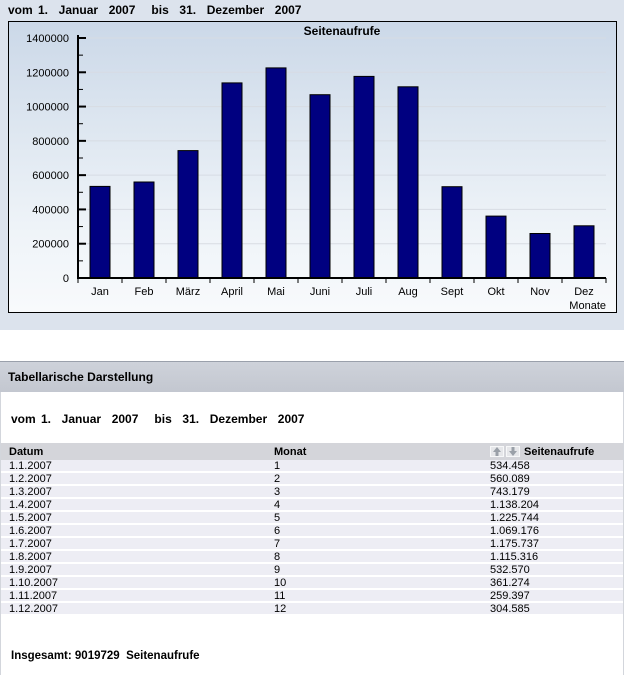 The image size is (624, 675). I want to click on svg-text: Dez, so click(584, 292).